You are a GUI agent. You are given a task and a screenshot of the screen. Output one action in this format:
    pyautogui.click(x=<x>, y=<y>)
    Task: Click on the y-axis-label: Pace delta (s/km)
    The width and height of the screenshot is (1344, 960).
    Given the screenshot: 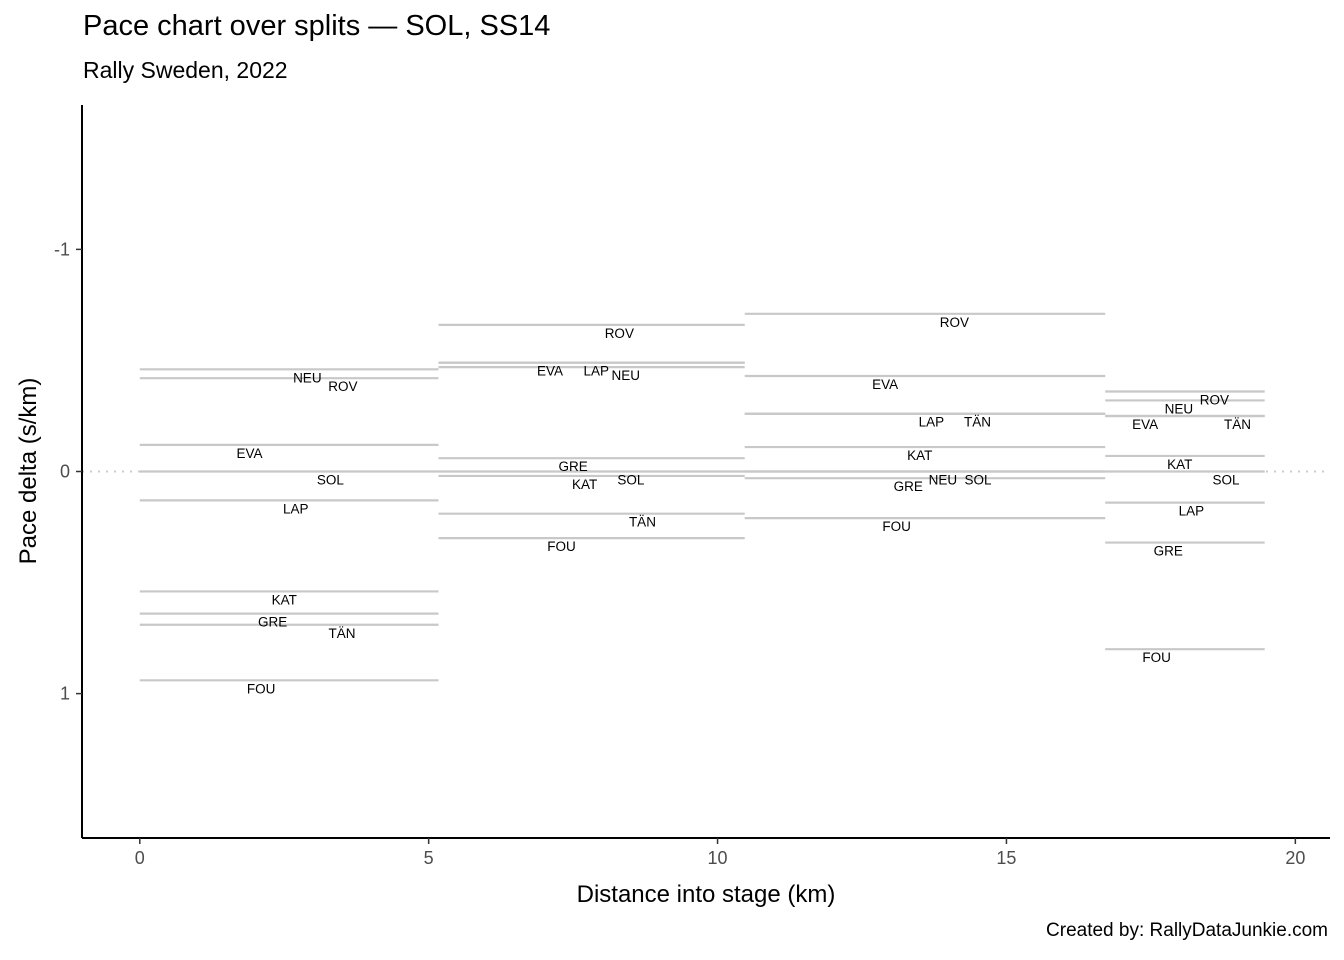 What is the action you would take?
    pyautogui.click(x=28, y=471)
    